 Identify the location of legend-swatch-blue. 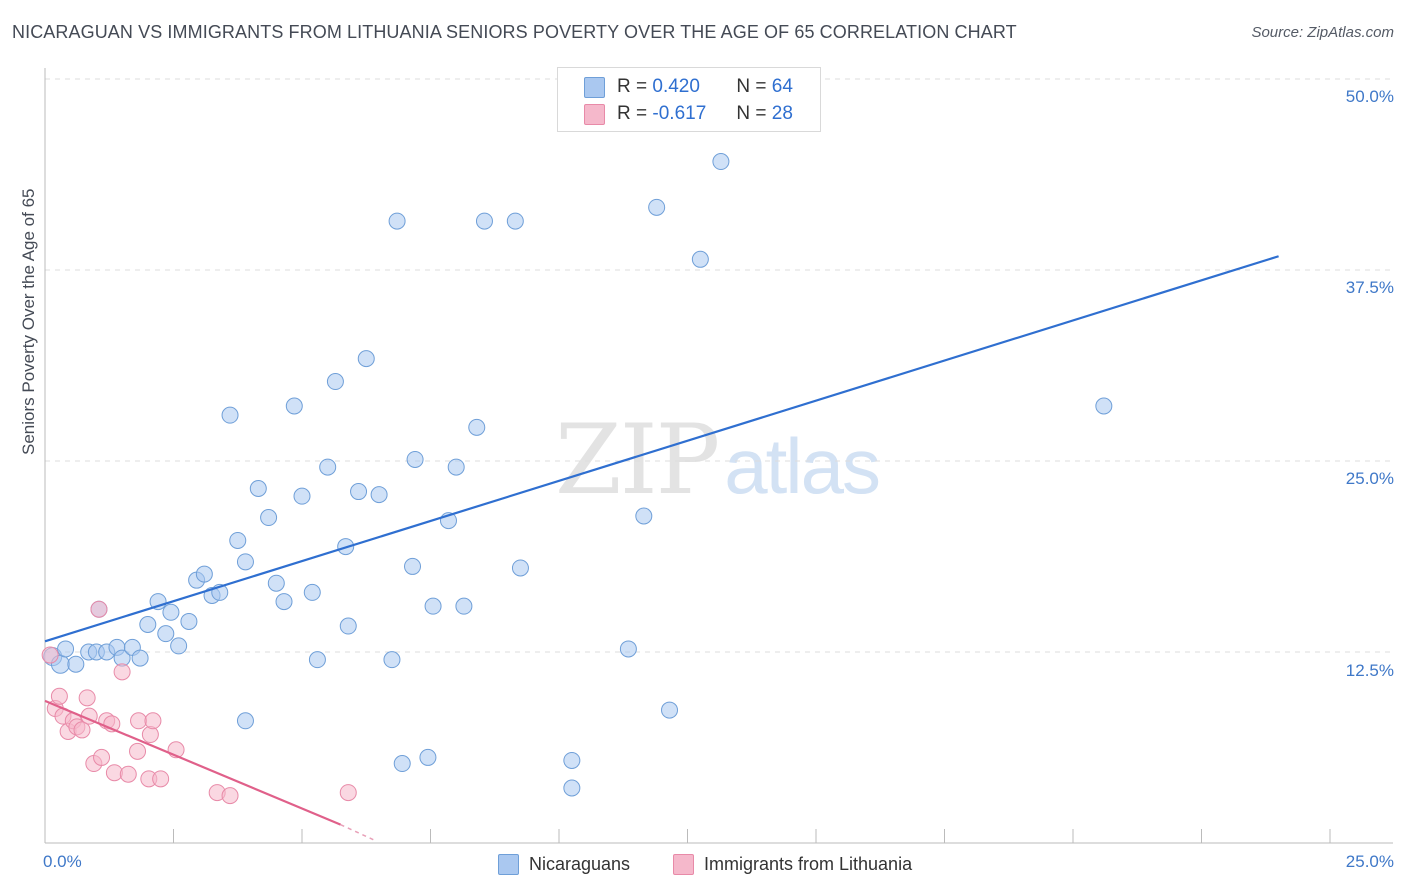
(594, 87).